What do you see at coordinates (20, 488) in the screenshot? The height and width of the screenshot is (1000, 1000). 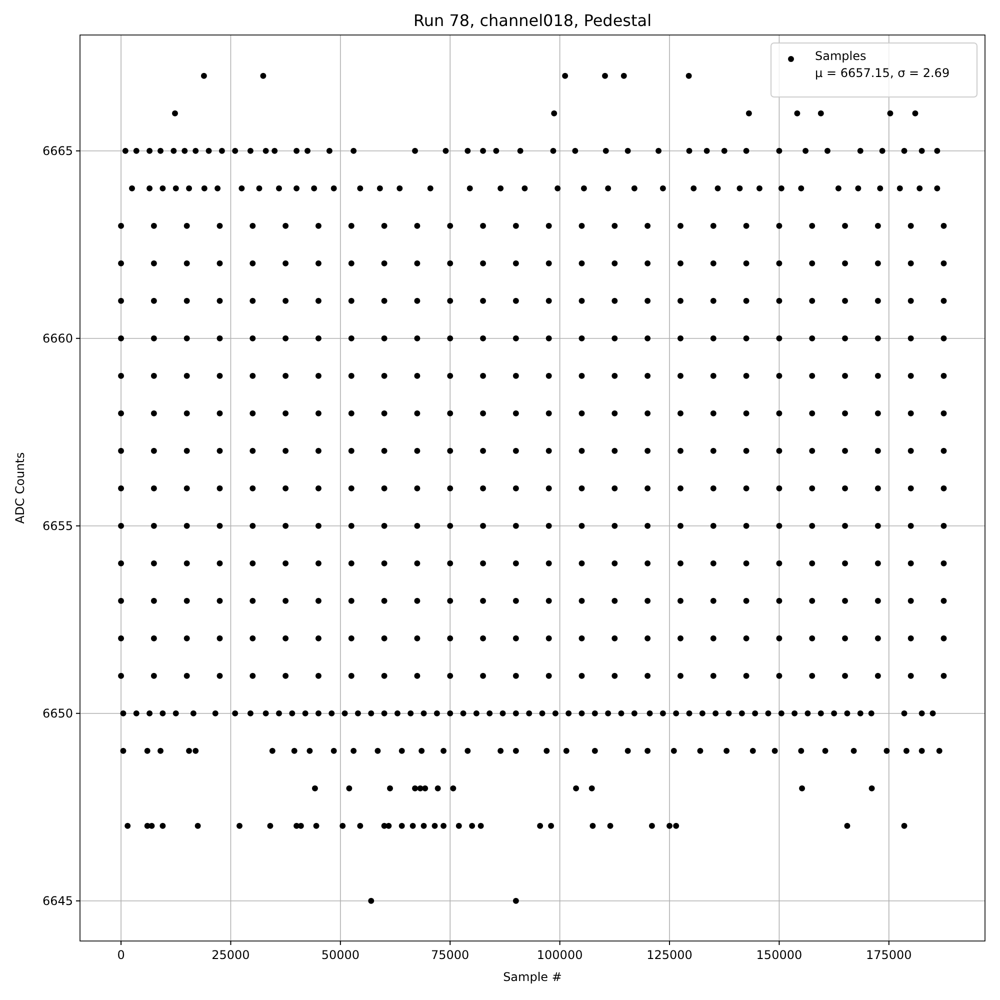 I see `y-axis-title: ADC Counts` at bounding box center [20, 488].